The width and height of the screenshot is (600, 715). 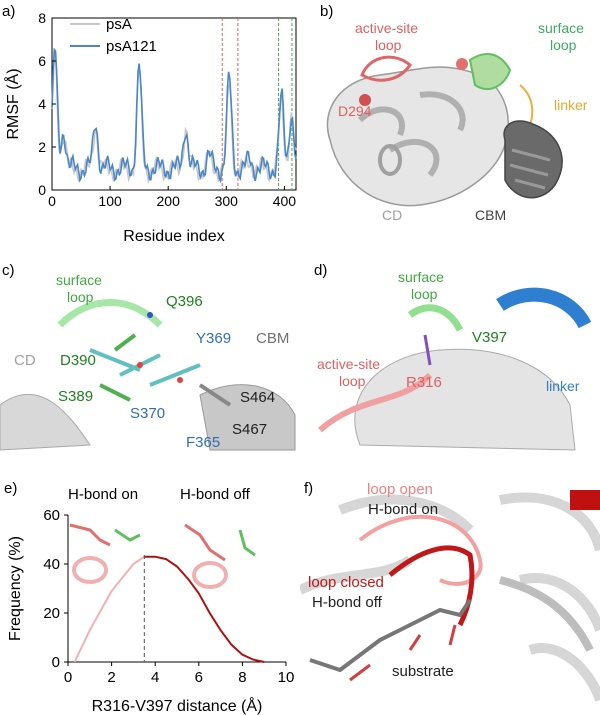 I want to click on y-tick-label: 40, so click(x=51, y=564).